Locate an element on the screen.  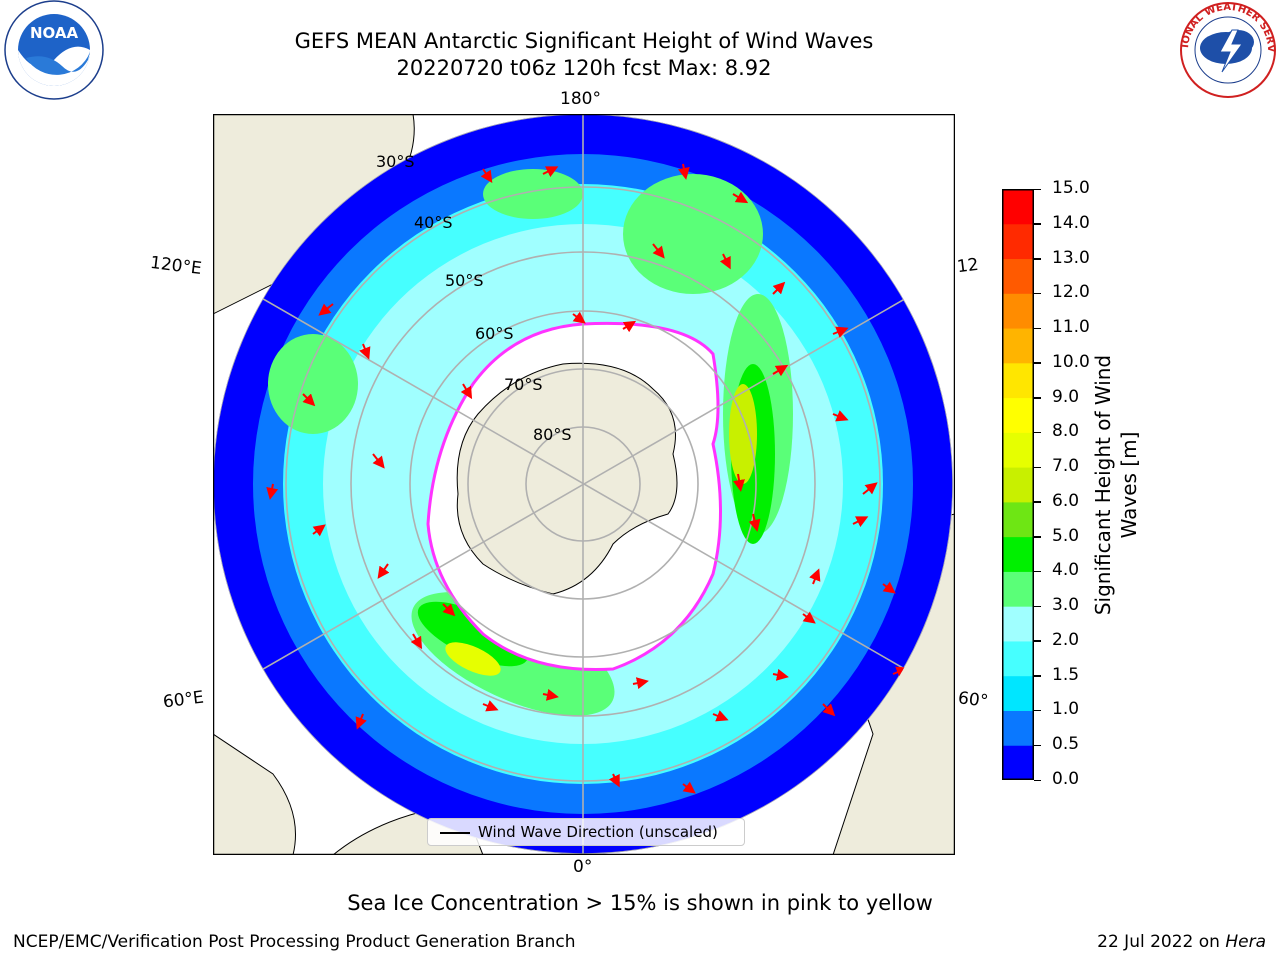
colorbar-tick-label: 7.0 is located at coordinates (1066, 466).